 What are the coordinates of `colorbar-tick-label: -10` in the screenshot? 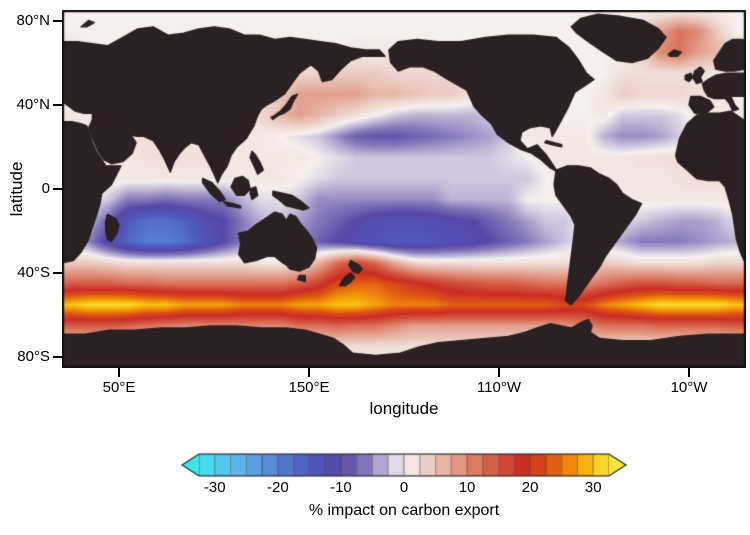 It's located at (341, 487).